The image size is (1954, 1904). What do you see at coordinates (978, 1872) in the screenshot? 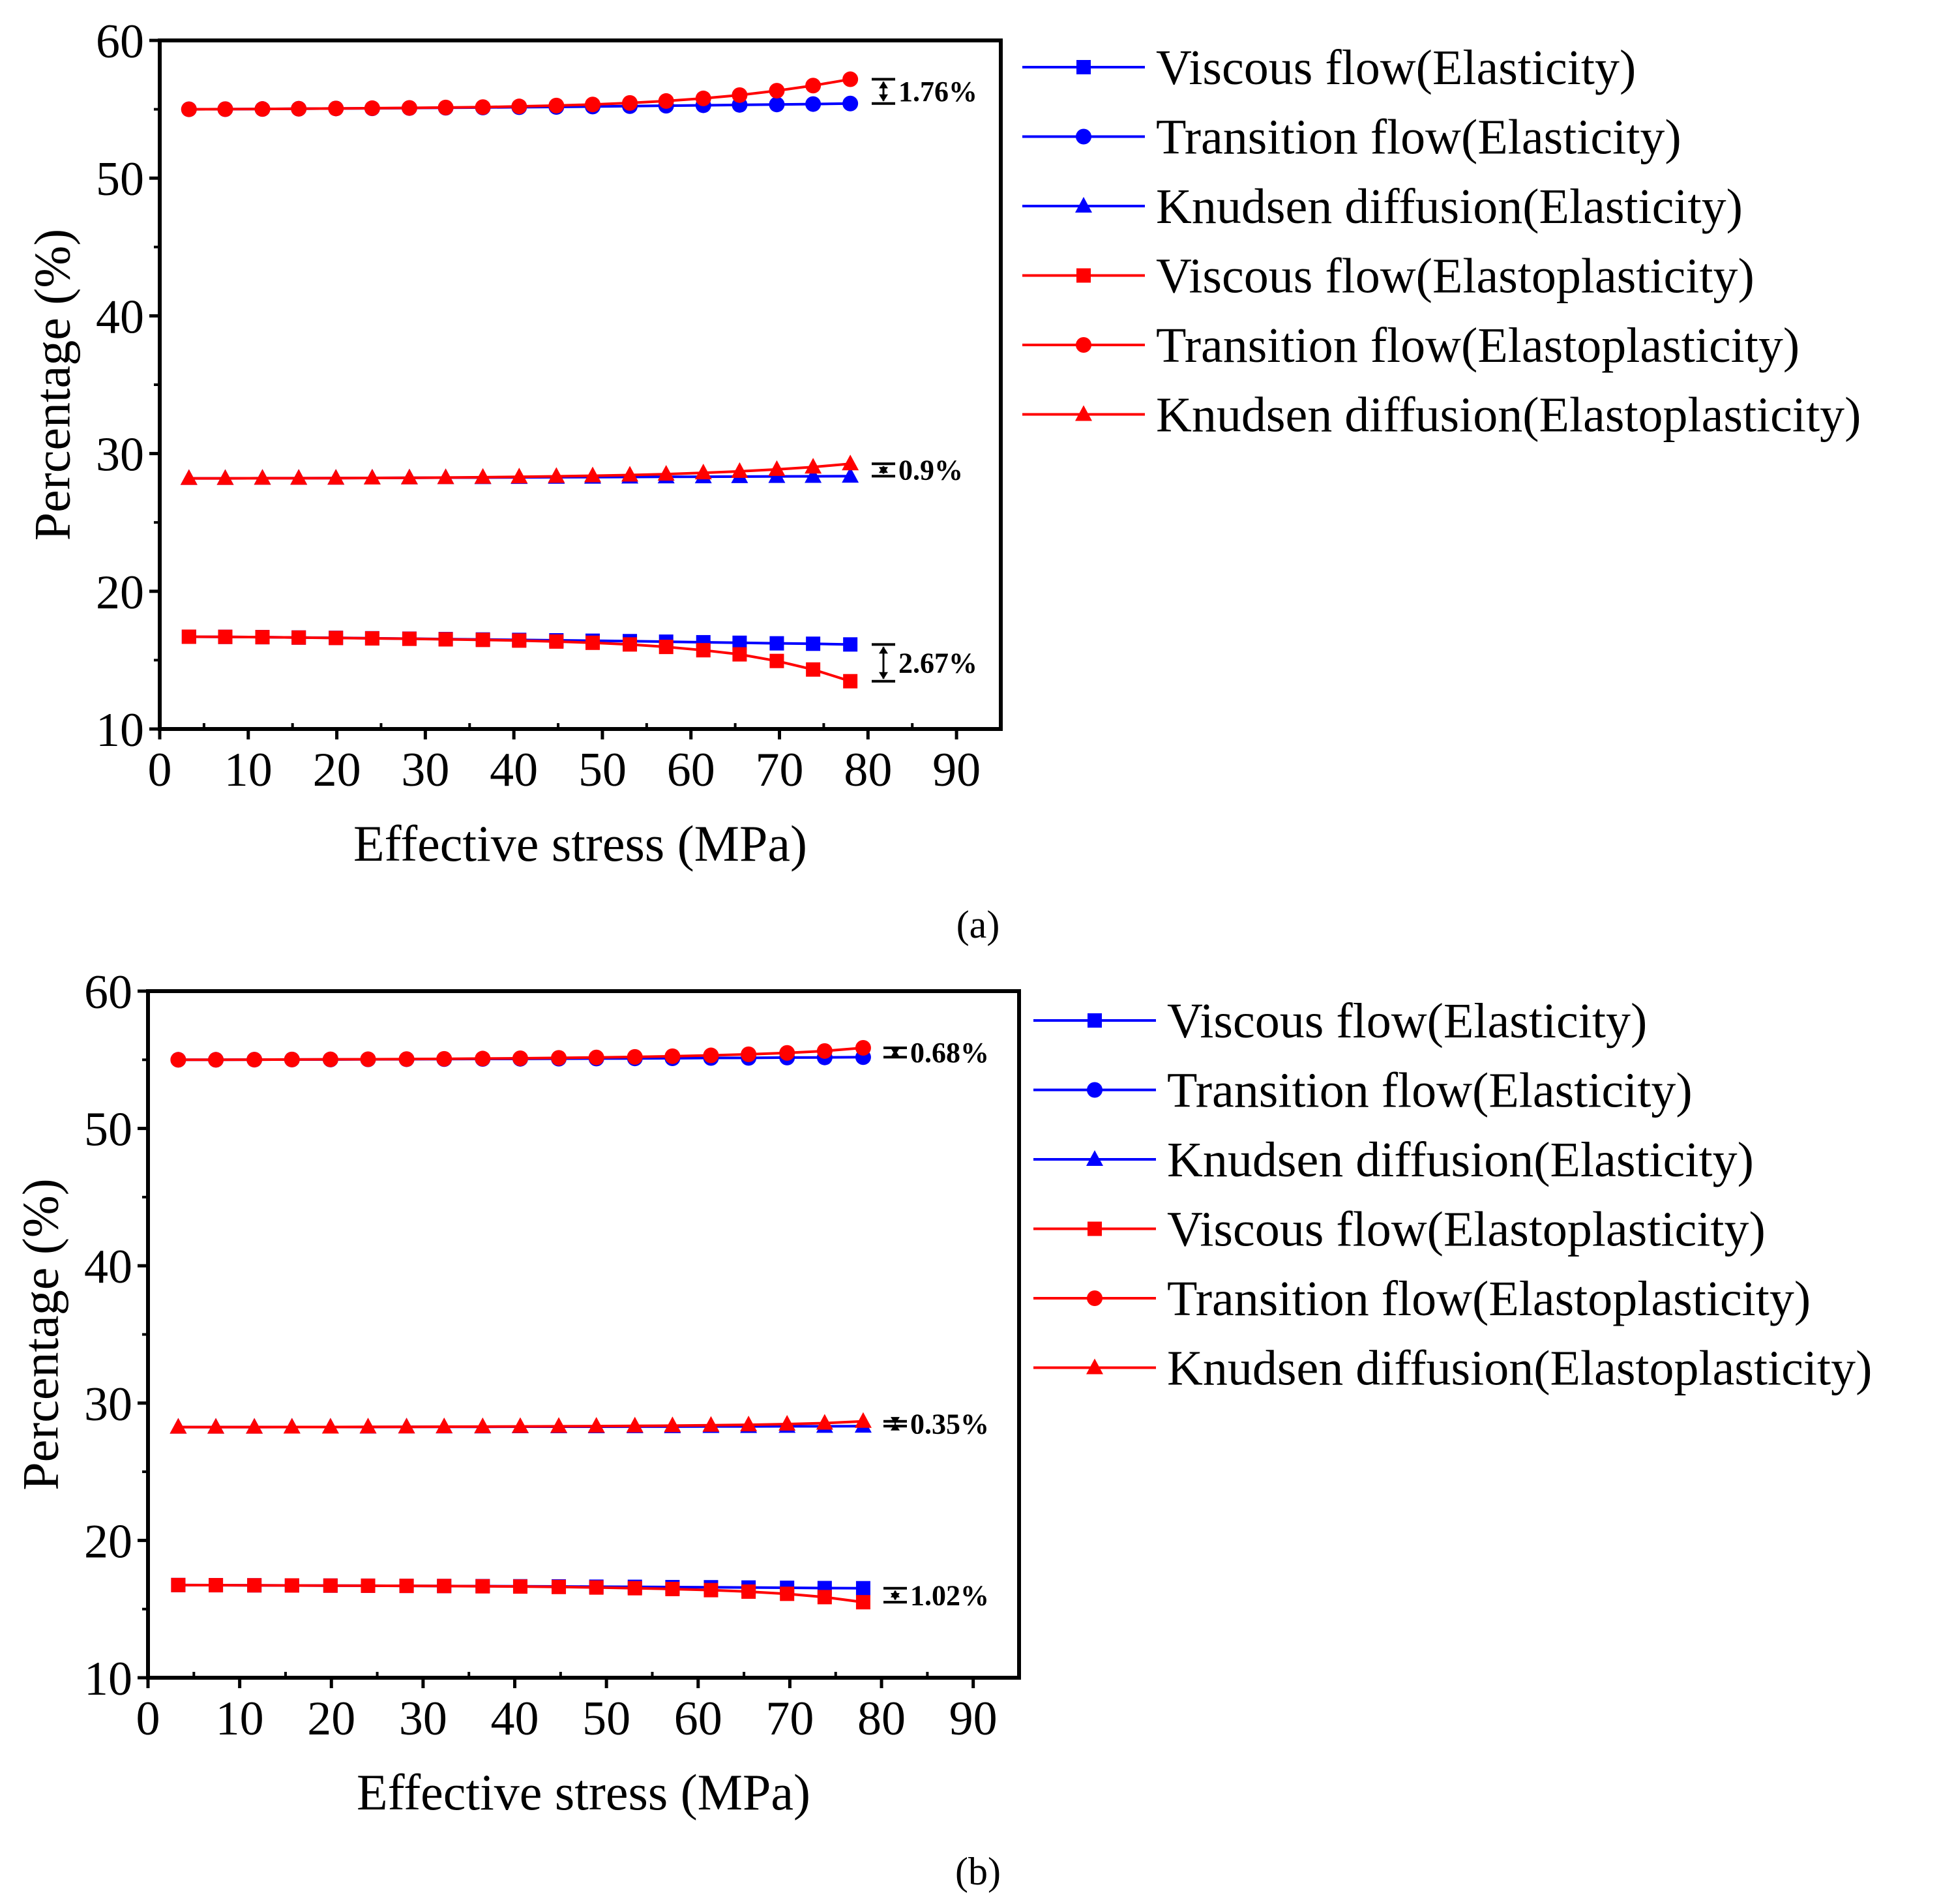
I see `panel-label-b: (b)` at bounding box center [978, 1872].